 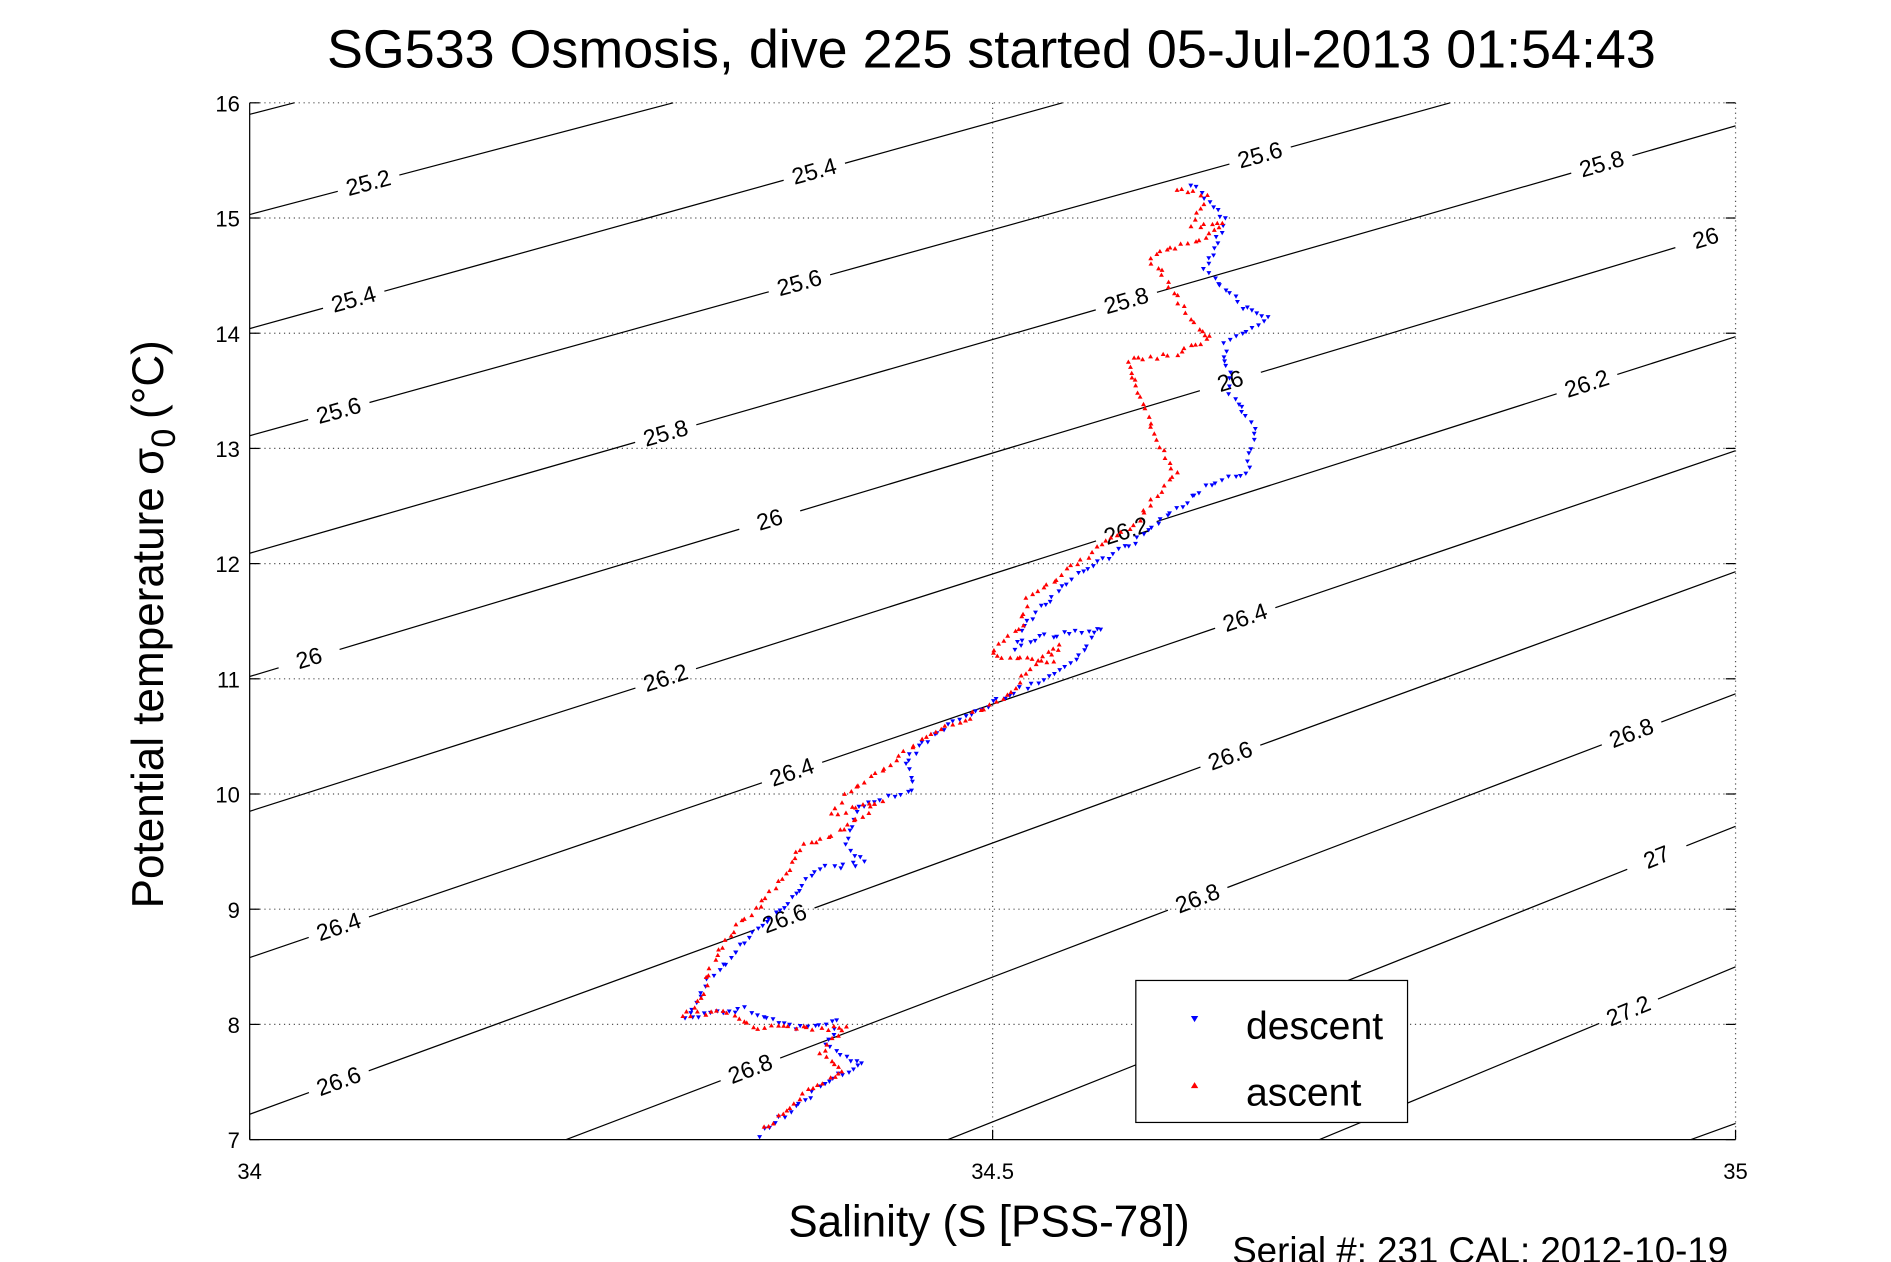 What do you see at coordinates (461, 159) in the screenshot?
I see `contour-25-2: 25.2` at bounding box center [461, 159].